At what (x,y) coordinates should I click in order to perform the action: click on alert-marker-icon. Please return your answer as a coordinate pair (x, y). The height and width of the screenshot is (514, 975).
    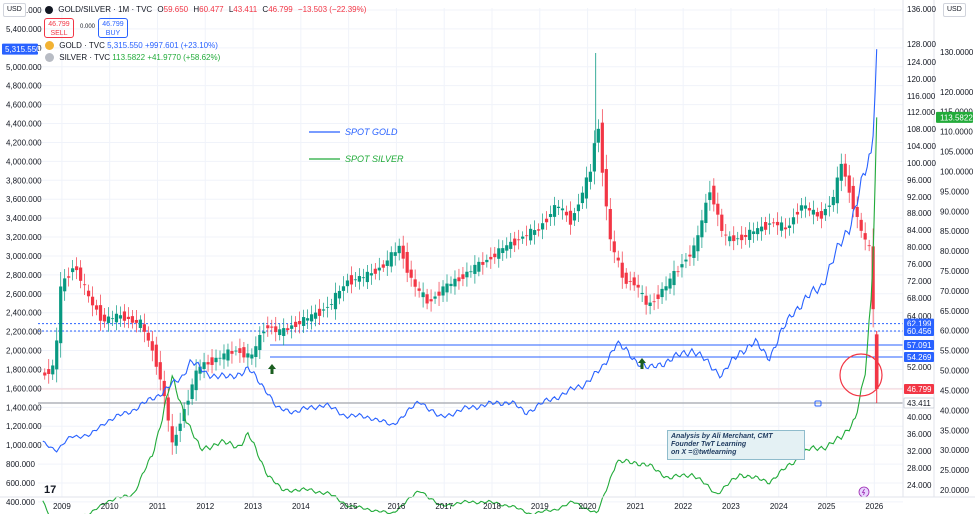
    Looking at the image, I should click on (818, 403).